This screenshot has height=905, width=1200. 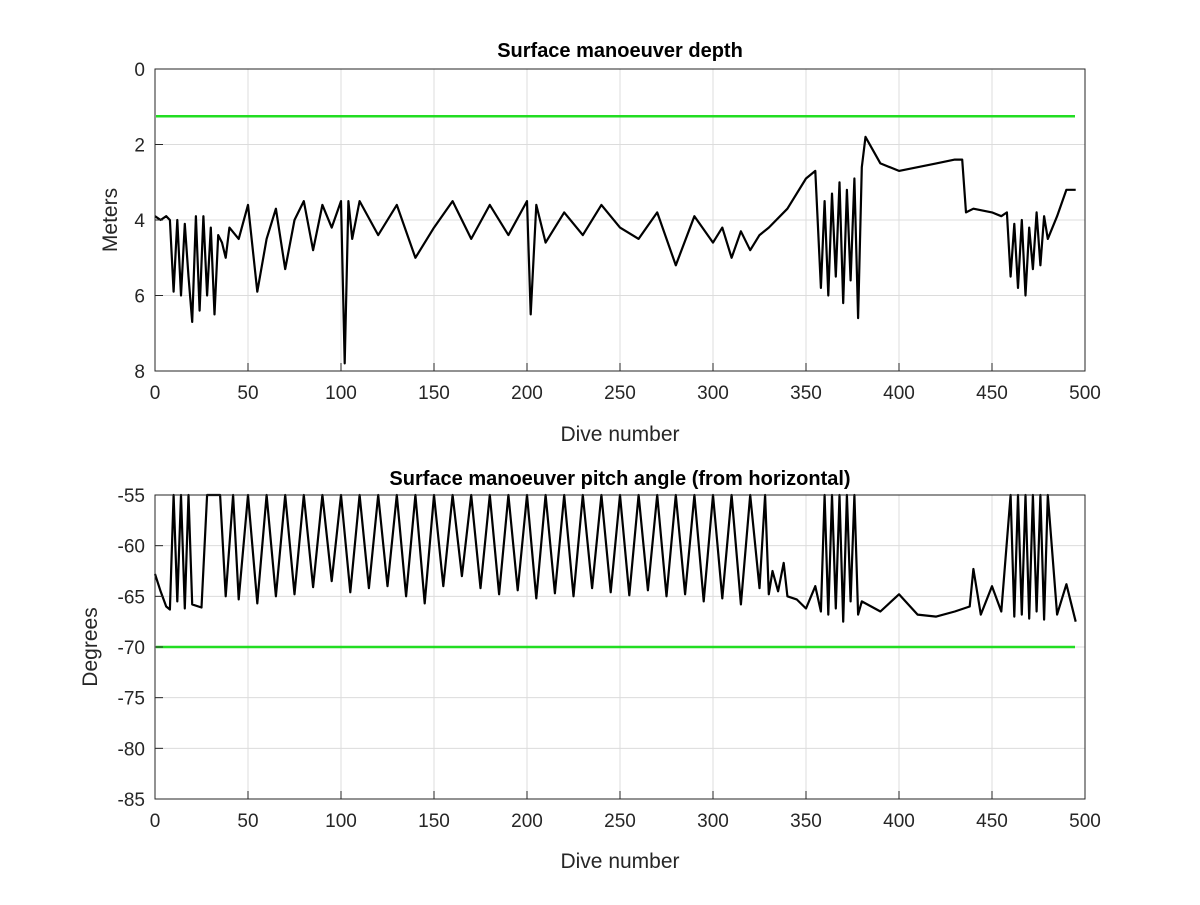 What do you see at coordinates (139, 372) in the screenshot?
I see `depth-y-tick-label: 8` at bounding box center [139, 372].